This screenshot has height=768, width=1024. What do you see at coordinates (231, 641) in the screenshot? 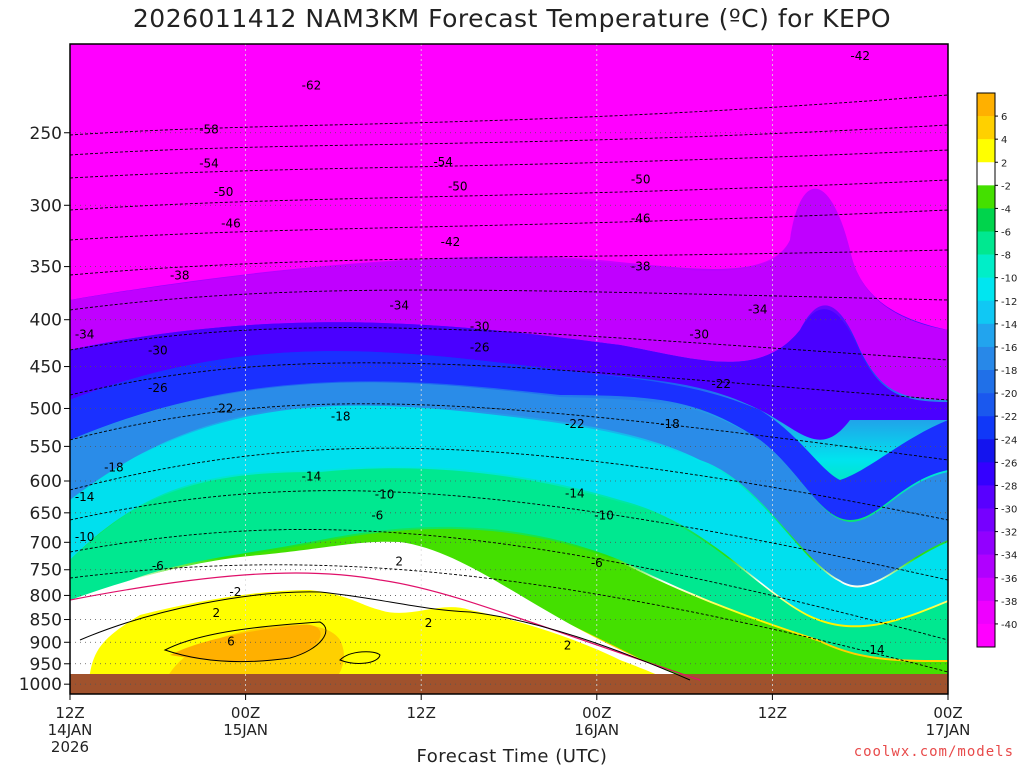
I see `contour-label: 6` at bounding box center [231, 641].